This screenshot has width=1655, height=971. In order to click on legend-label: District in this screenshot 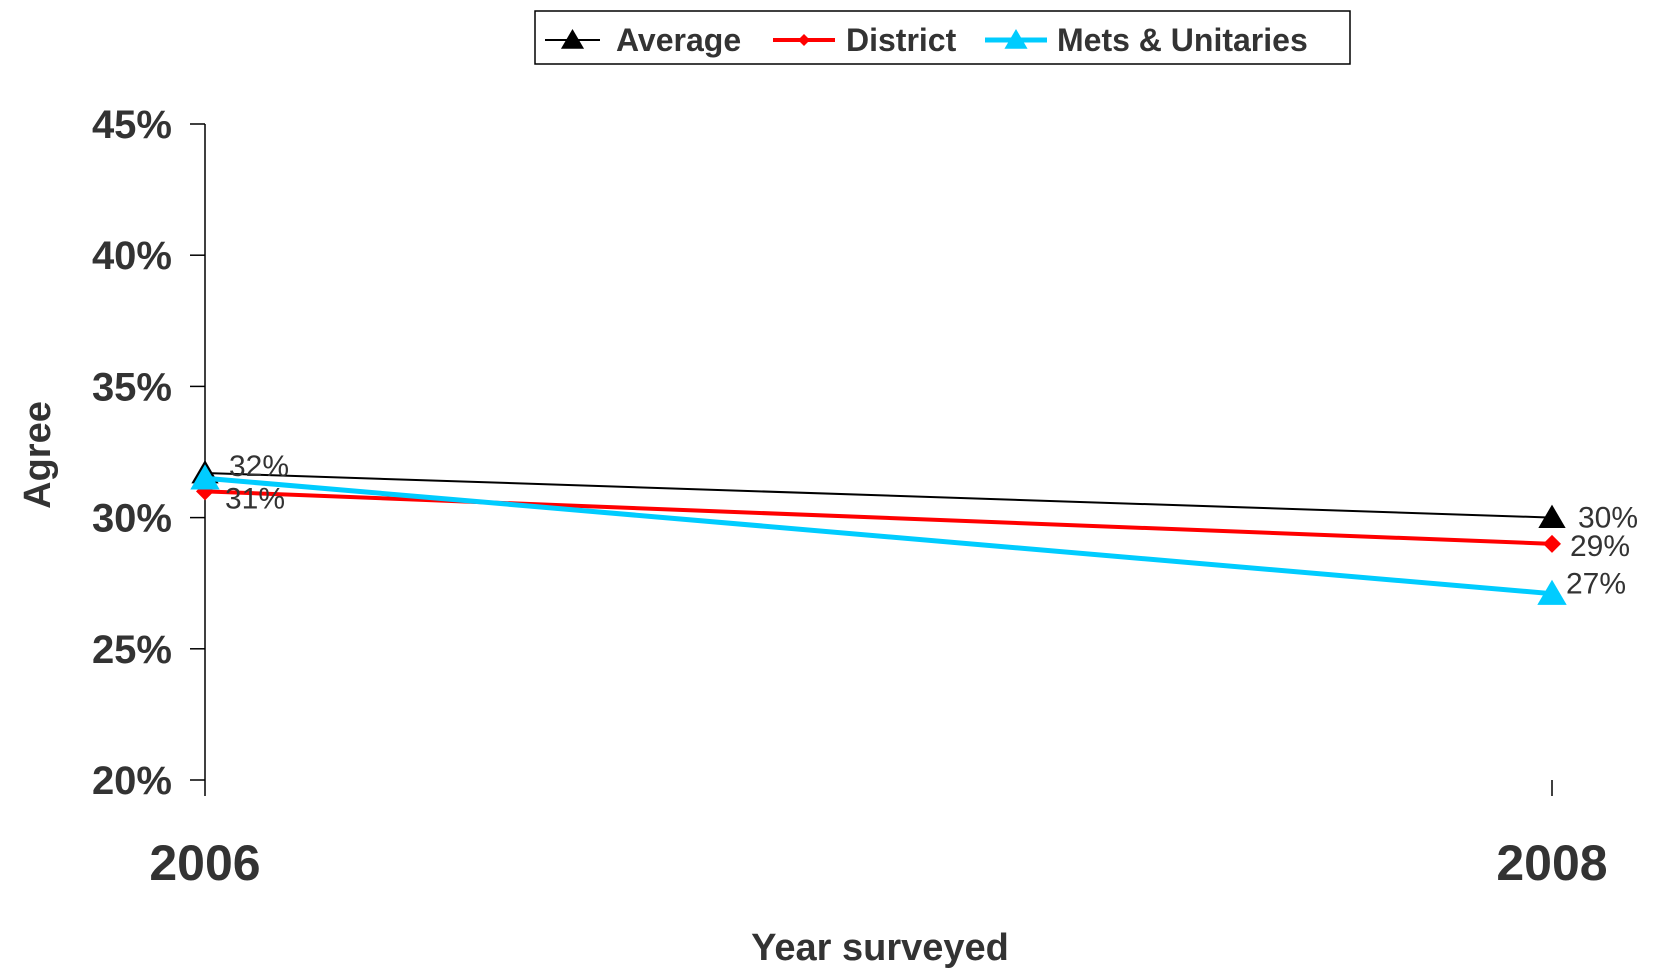, I will do `click(901, 40)`.